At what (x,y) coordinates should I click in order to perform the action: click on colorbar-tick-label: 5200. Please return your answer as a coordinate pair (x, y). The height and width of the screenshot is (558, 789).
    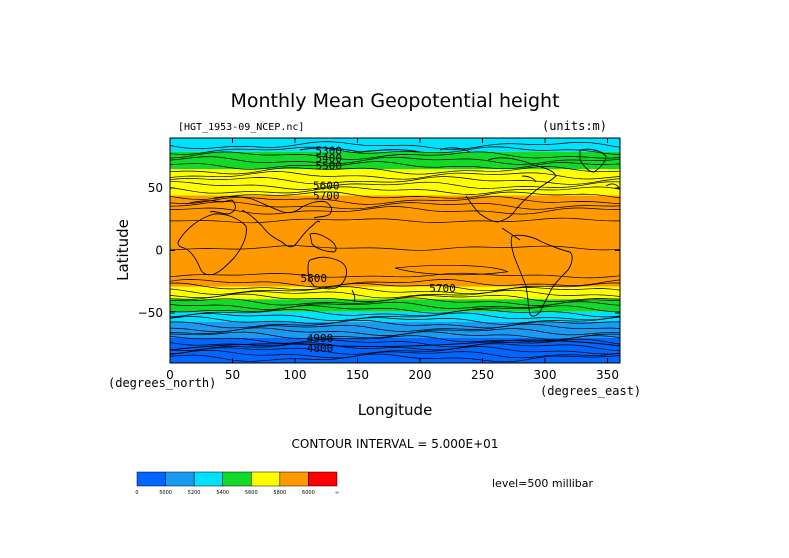
    Looking at the image, I should click on (194, 493).